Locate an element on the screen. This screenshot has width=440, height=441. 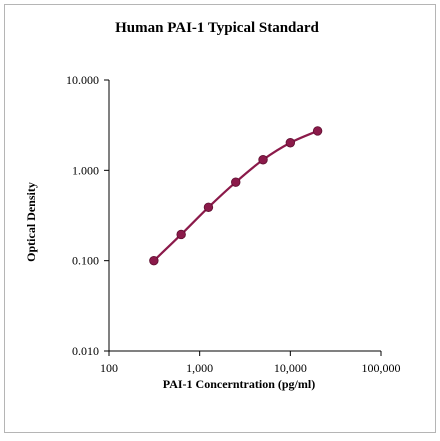
x-tick-label: 10,000 is located at coordinates (290, 368).